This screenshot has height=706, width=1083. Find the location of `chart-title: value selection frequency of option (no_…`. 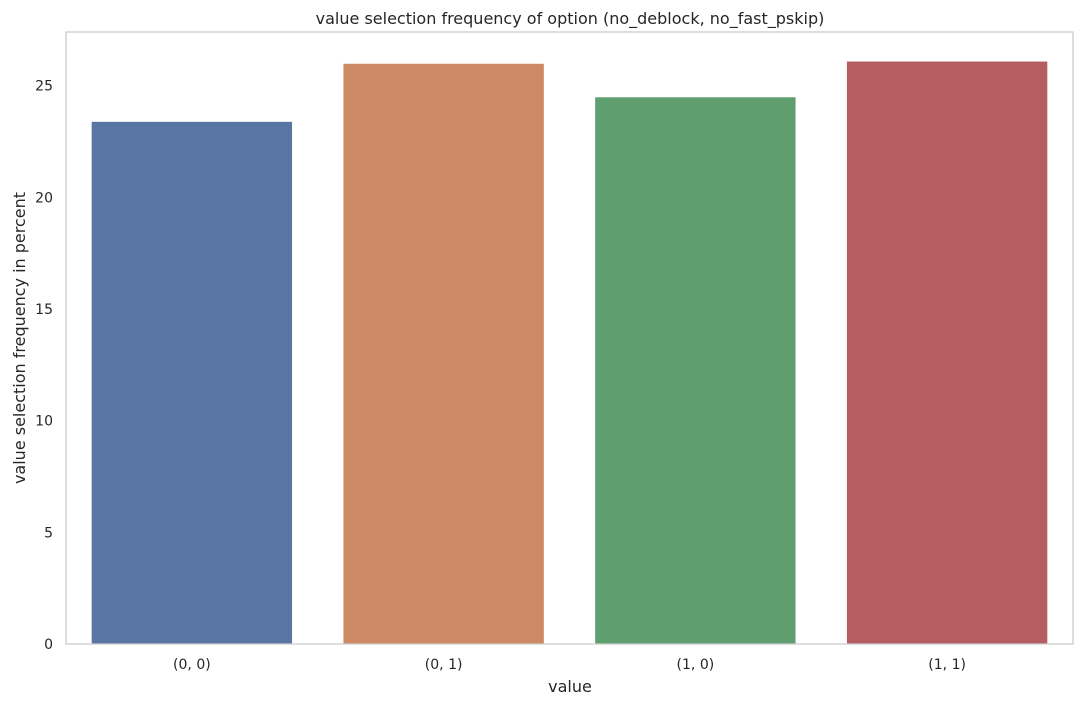

chart-title: value selection frequency of option (no_… is located at coordinates (570, 19).